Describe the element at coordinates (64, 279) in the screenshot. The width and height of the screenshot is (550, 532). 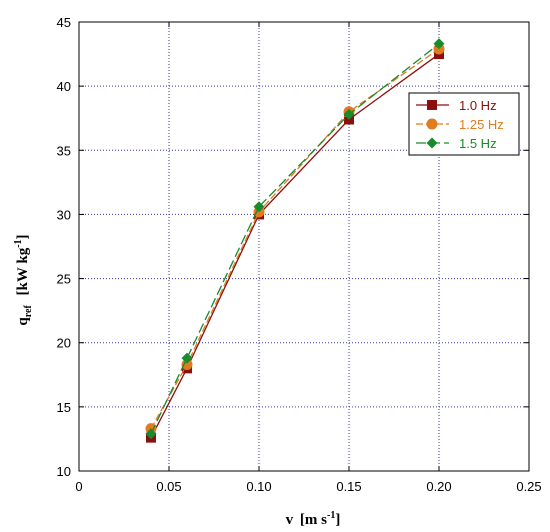
I see `y-tick-label: 25` at that location.